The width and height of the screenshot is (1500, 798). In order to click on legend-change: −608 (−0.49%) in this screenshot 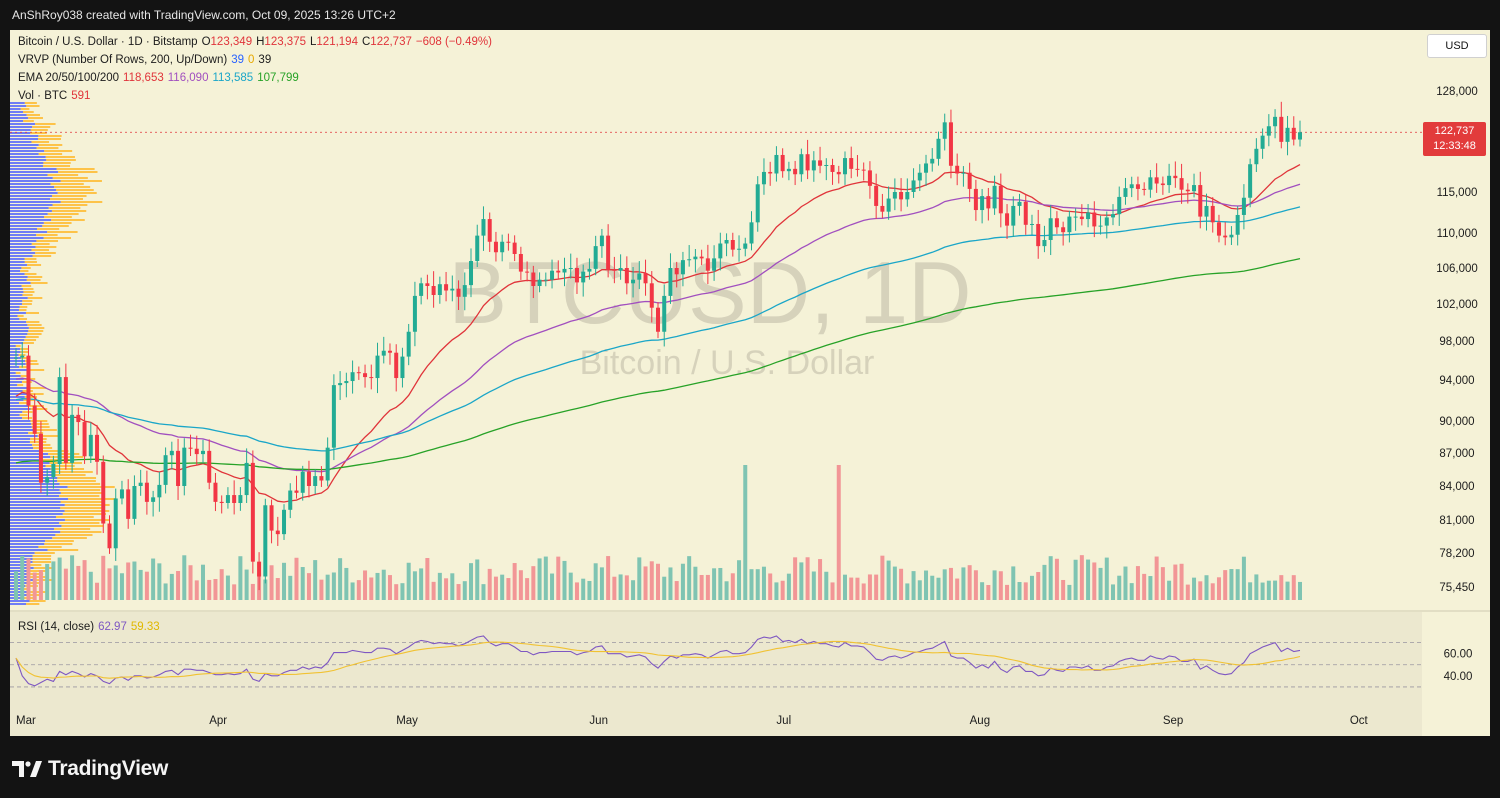, I will do `click(453, 42)`.